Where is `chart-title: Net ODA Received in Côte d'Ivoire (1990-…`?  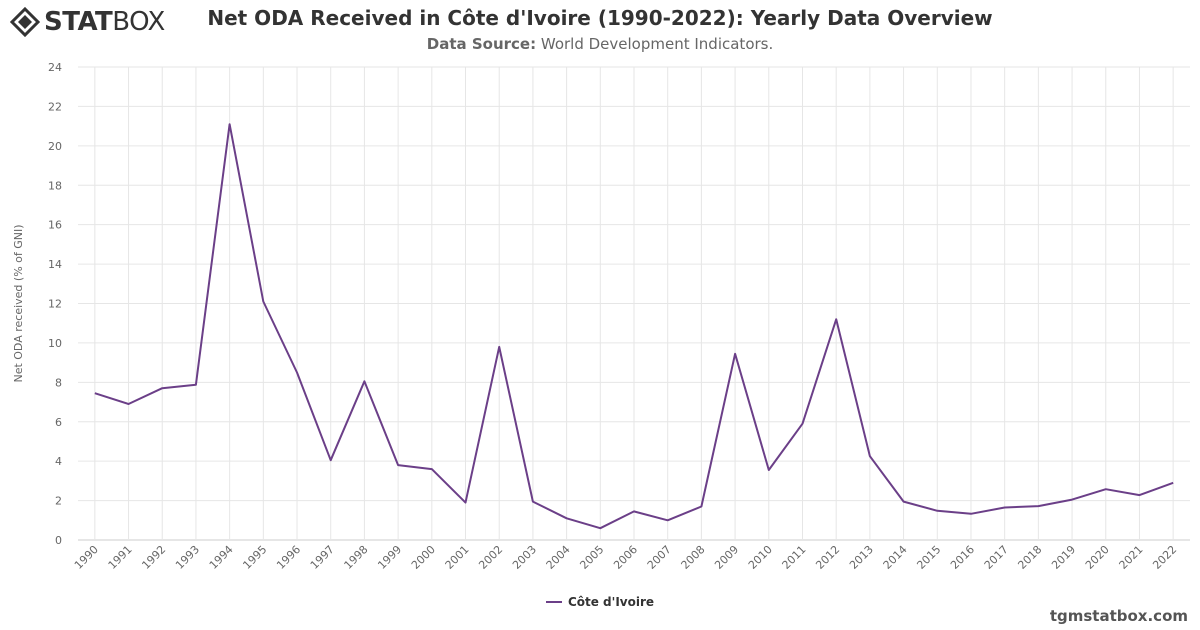 chart-title: Net ODA Received in Côte d'Ivoire (1990-… is located at coordinates (600, 18).